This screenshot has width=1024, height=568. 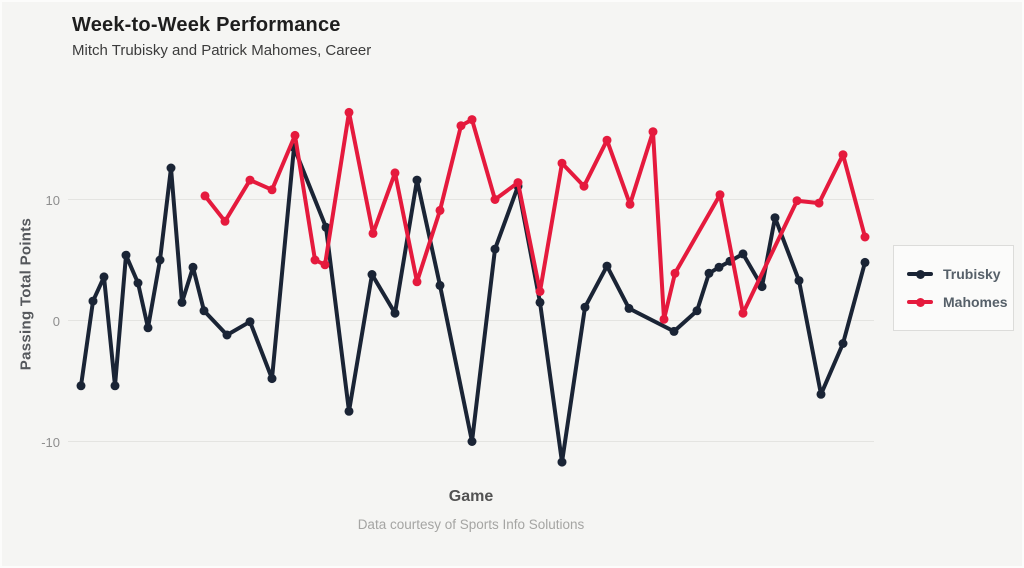 What do you see at coordinates (975, 302) in the screenshot?
I see `legend-label-mahomes: Mahomes` at bounding box center [975, 302].